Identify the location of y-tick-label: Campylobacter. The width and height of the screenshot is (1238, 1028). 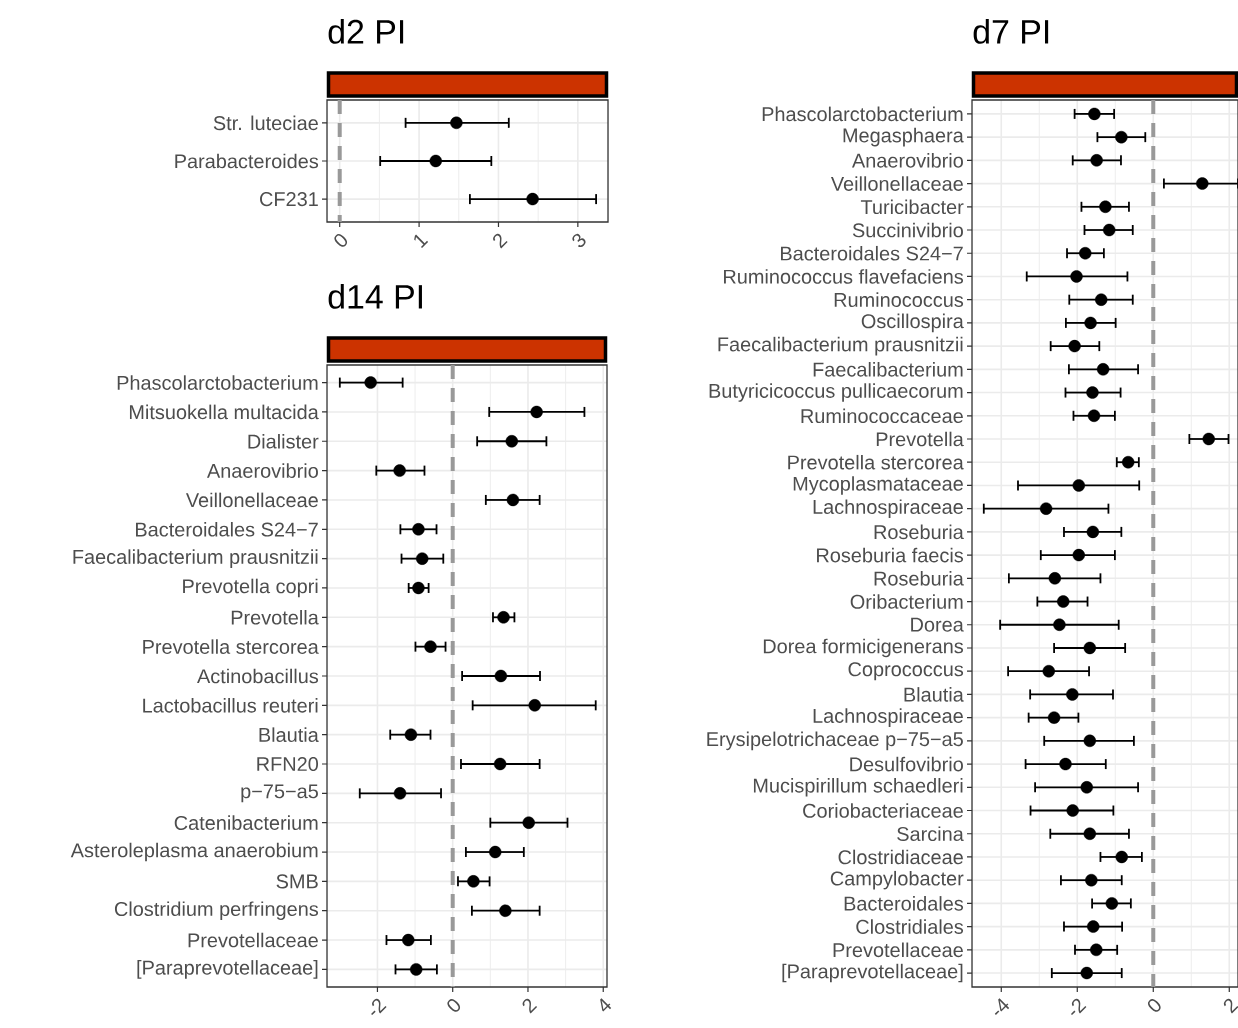
(897, 880).